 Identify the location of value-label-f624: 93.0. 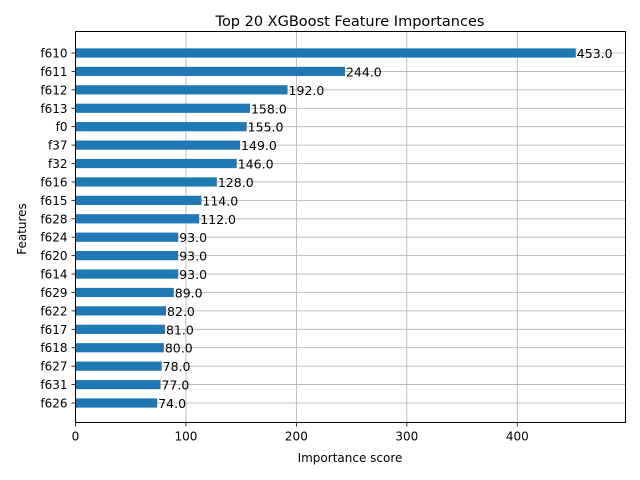
(193, 237).